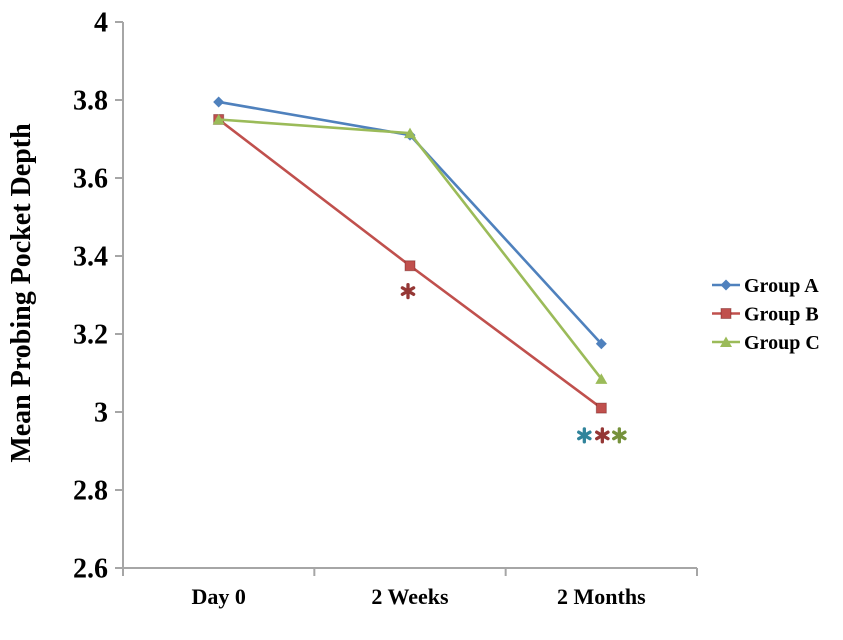 The height and width of the screenshot is (640, 843). What do you see at coordinates (90, 179) in the screenshot?
I see `y-tick-label: 3.6` at bounding box center [90, 179].